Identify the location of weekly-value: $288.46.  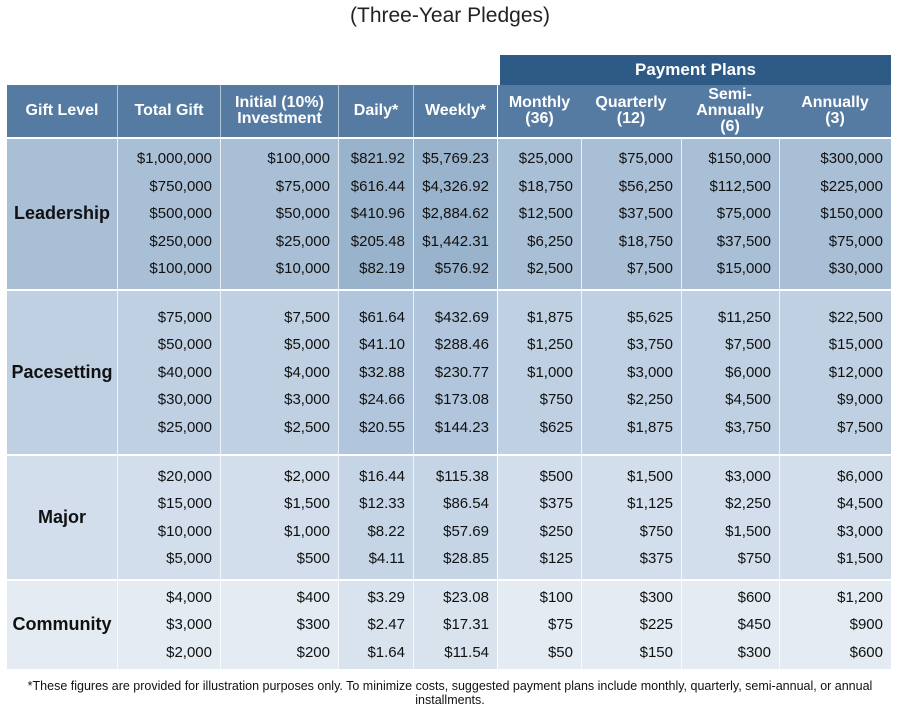
(461, 345).